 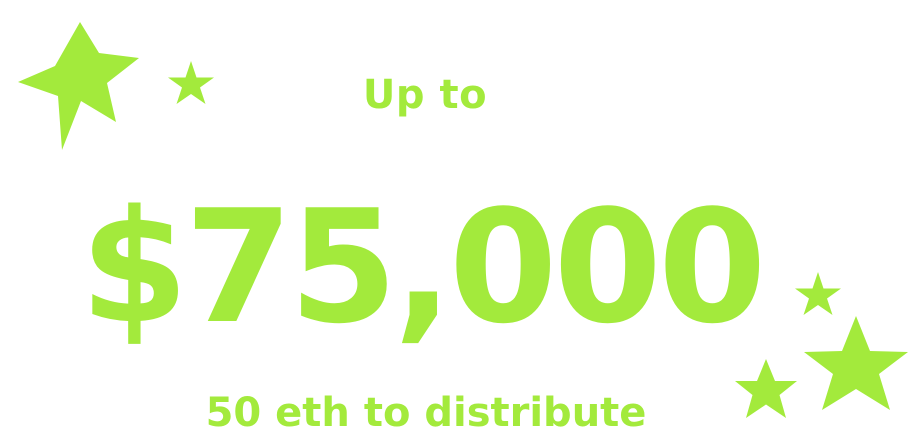 I want to click on prize-prefix-text: Up to, so click(x=425, y=95).